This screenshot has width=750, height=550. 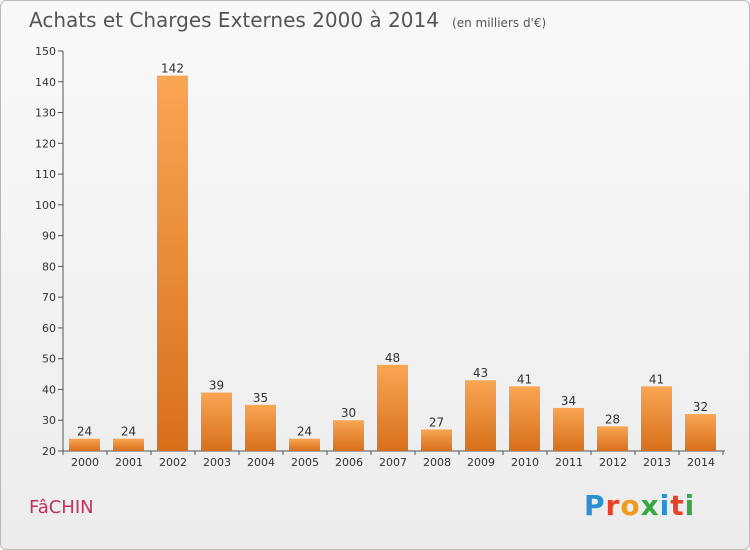 What do you see at coordinates (392, 358) in the screenshot?
I see `bar-value-label: 48` at bounding box center [392, 358].